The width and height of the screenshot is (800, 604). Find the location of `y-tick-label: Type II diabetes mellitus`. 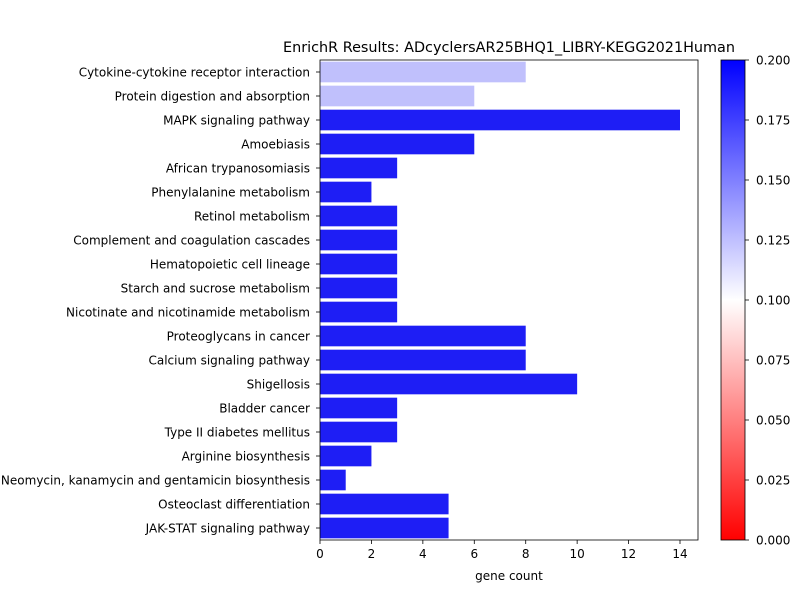

y-tick-label: Type II diabetes mellitus is located at coordinates (237, 433).